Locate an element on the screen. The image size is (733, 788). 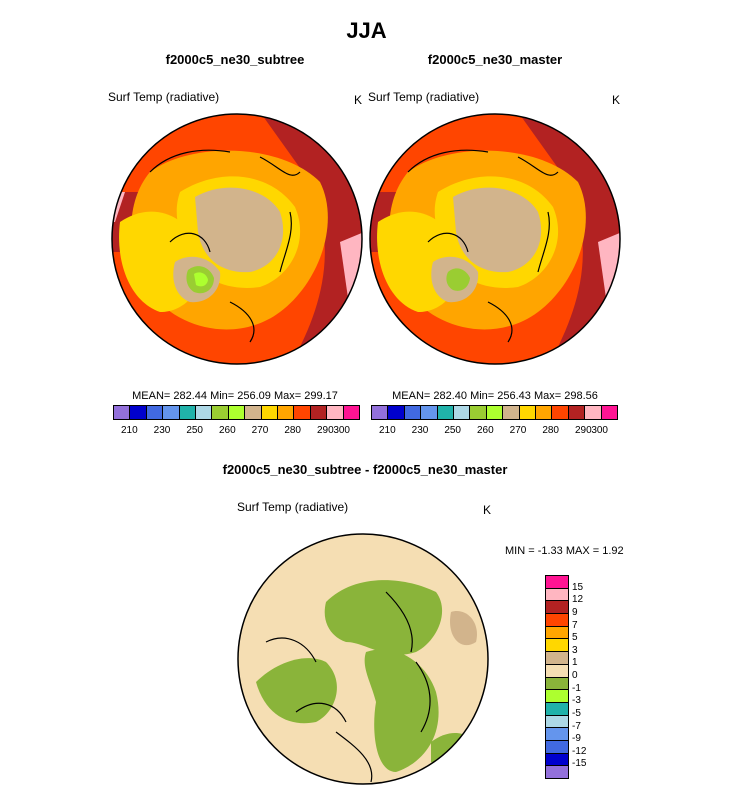
colorbar-ticks-subtree: 210 230 250 260 270 280 290 300 is located at coordinates (235, 432).